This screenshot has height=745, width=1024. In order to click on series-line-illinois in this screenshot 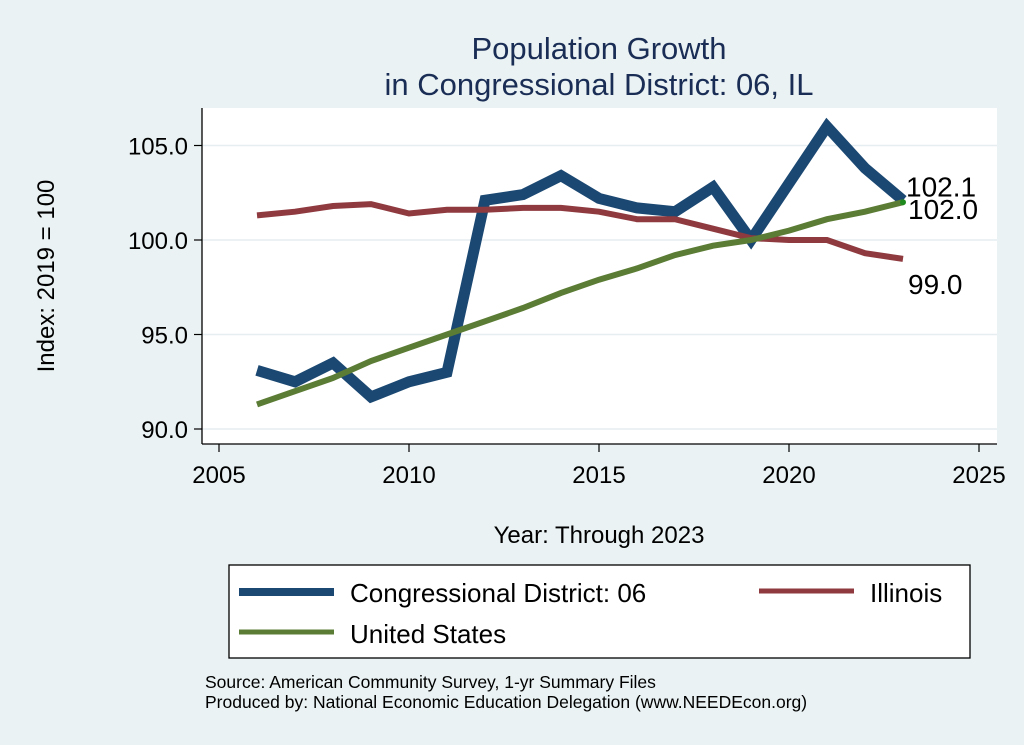, I will do `click(580, 231)`.